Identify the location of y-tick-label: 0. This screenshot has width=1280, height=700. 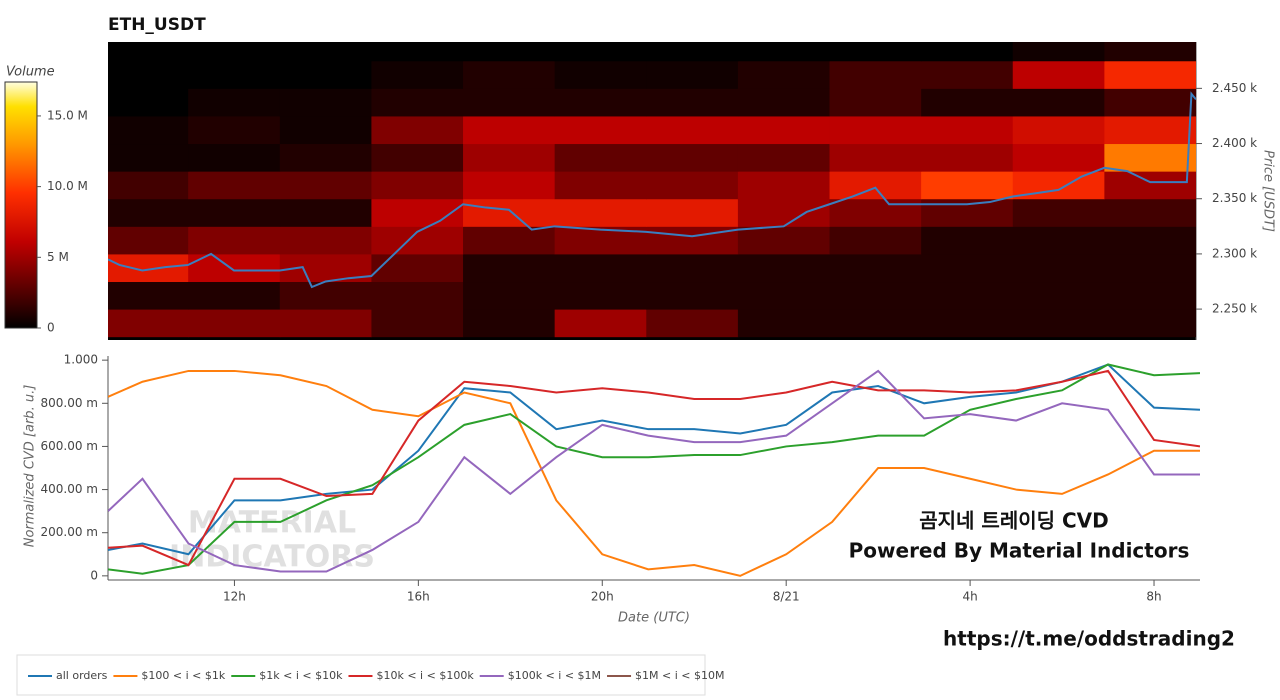
(94, 575).